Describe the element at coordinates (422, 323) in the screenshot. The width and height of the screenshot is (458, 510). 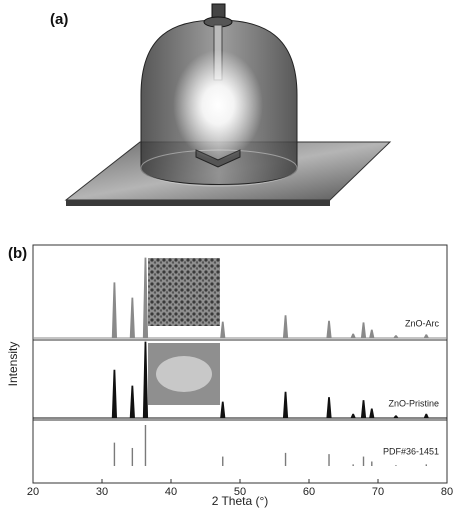
I see `series-label: ZnO-Arc` at that location.